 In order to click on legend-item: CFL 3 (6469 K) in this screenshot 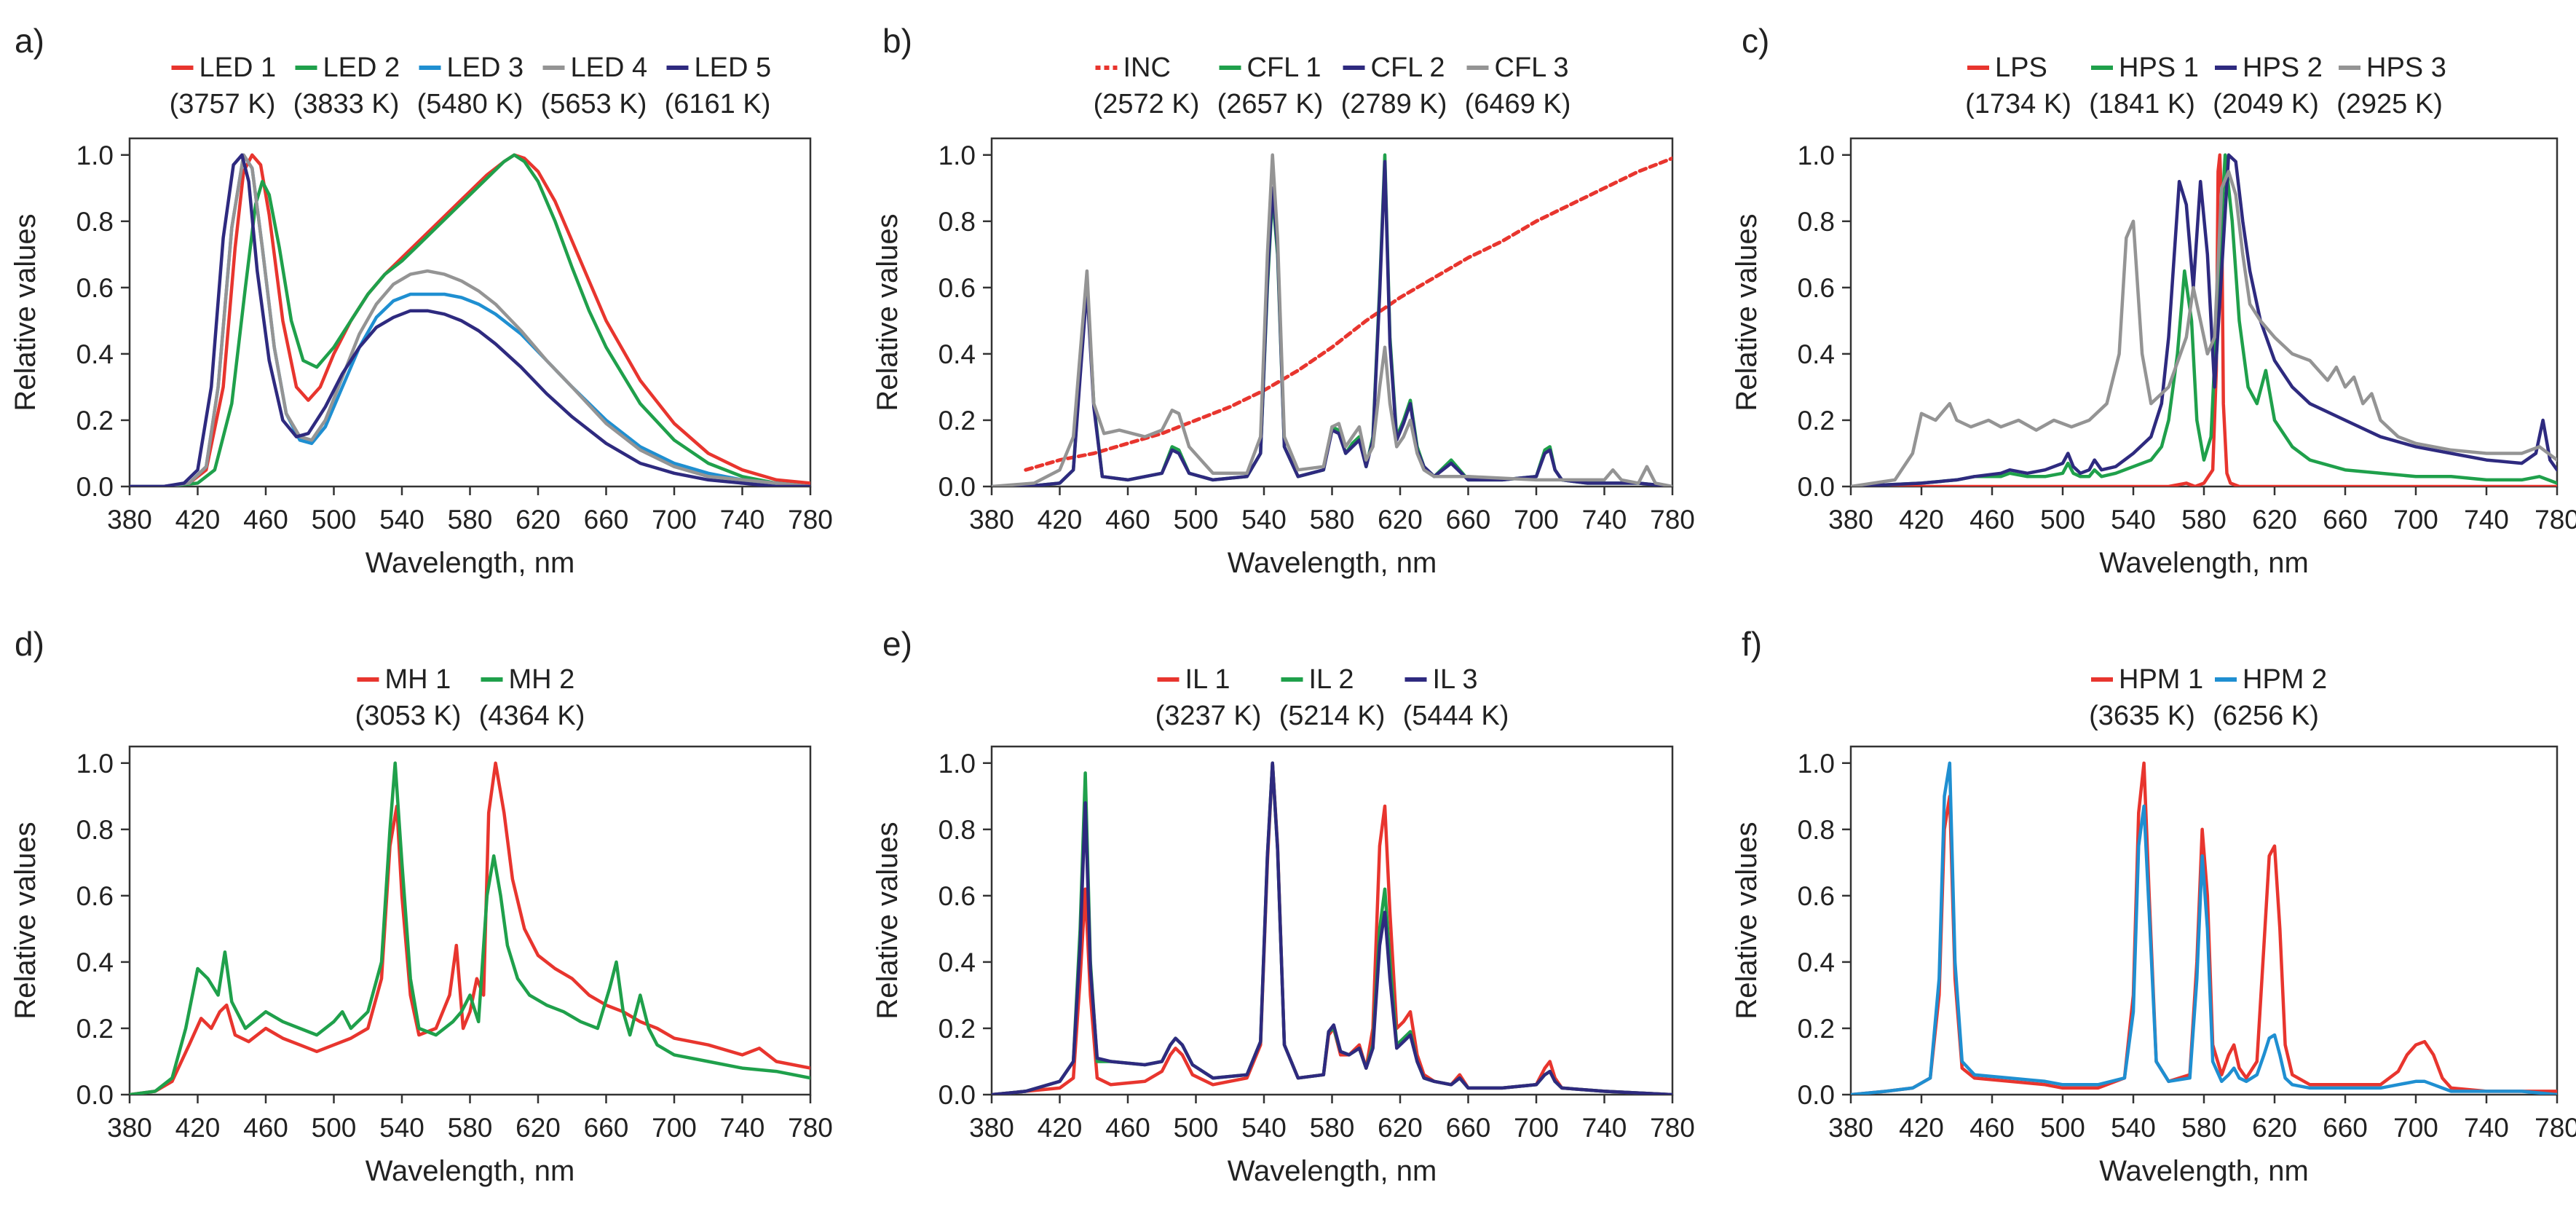, I will do `click(1518, 85)`.